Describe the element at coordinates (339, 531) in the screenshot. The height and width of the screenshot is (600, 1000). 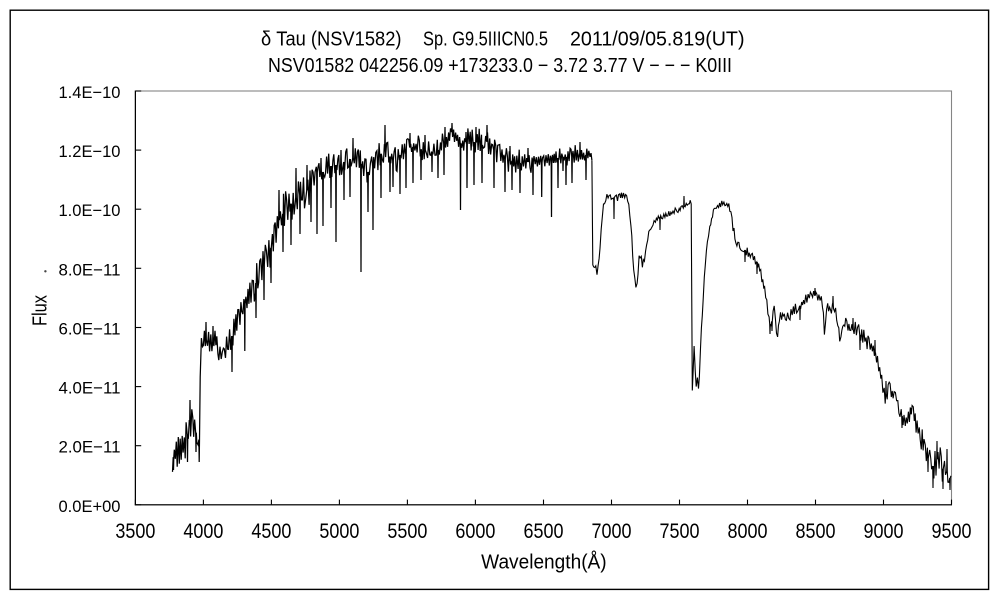
I see `svg-text: 5000` at that location.